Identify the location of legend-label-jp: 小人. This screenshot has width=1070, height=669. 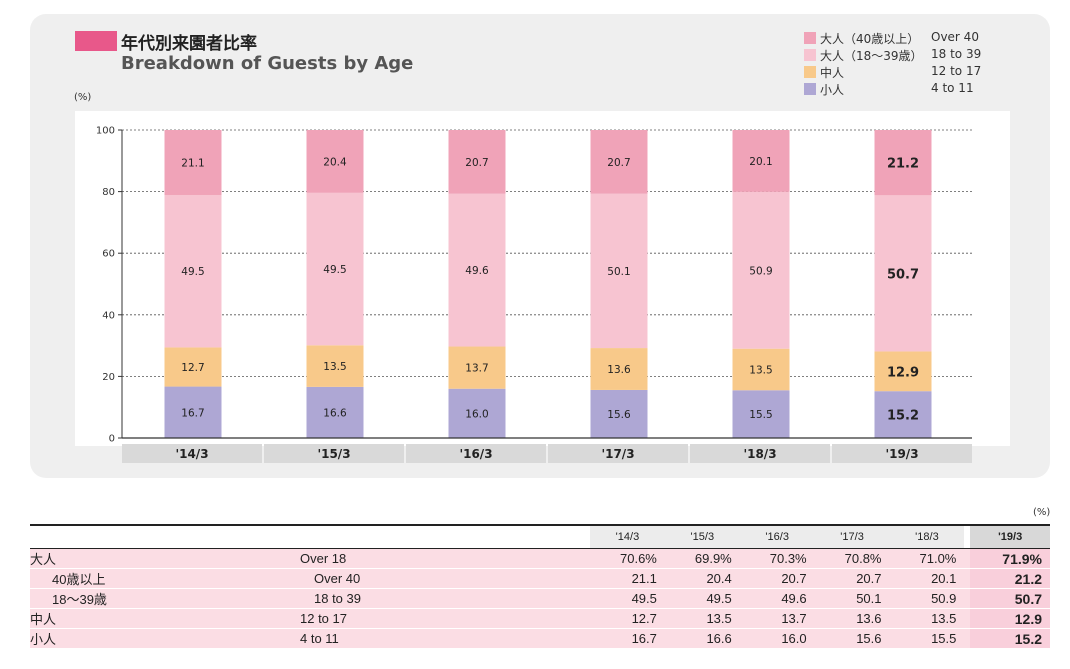
(832, 90).